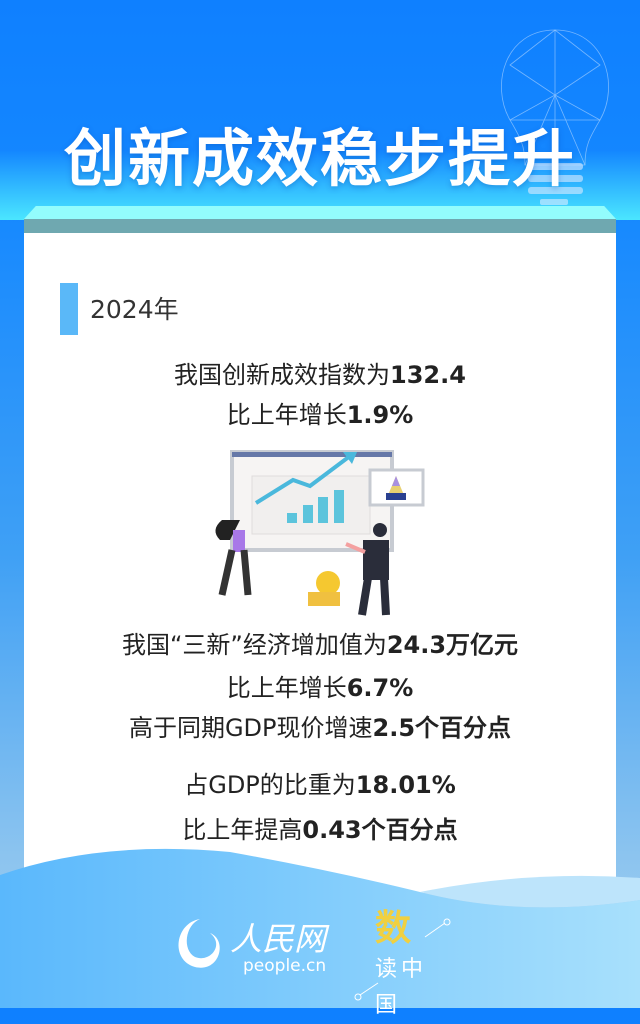 Image resolution: width=640 pixels, height=1024 pixels. I want to click on site-url: people.cn, so click(285, 966).